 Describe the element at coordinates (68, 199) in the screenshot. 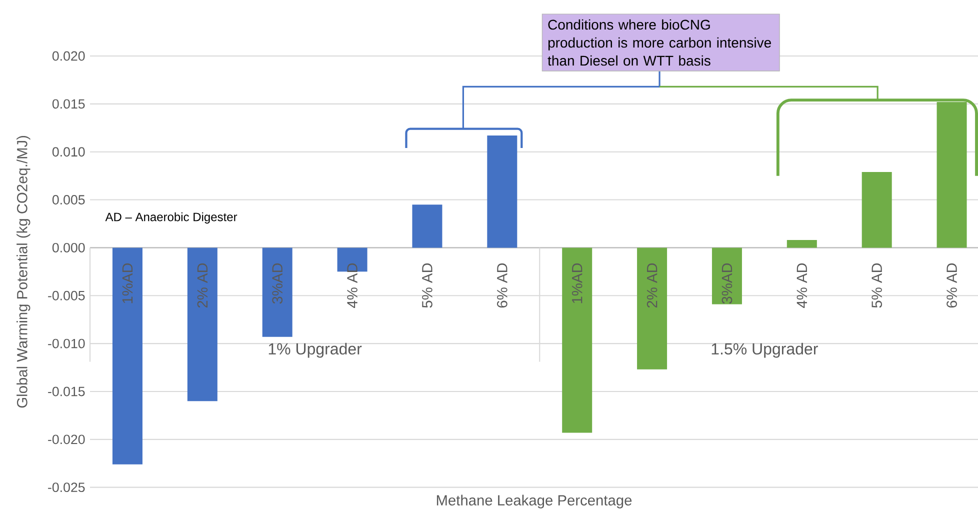

I see `y-tick-label: 0.005` at that location.